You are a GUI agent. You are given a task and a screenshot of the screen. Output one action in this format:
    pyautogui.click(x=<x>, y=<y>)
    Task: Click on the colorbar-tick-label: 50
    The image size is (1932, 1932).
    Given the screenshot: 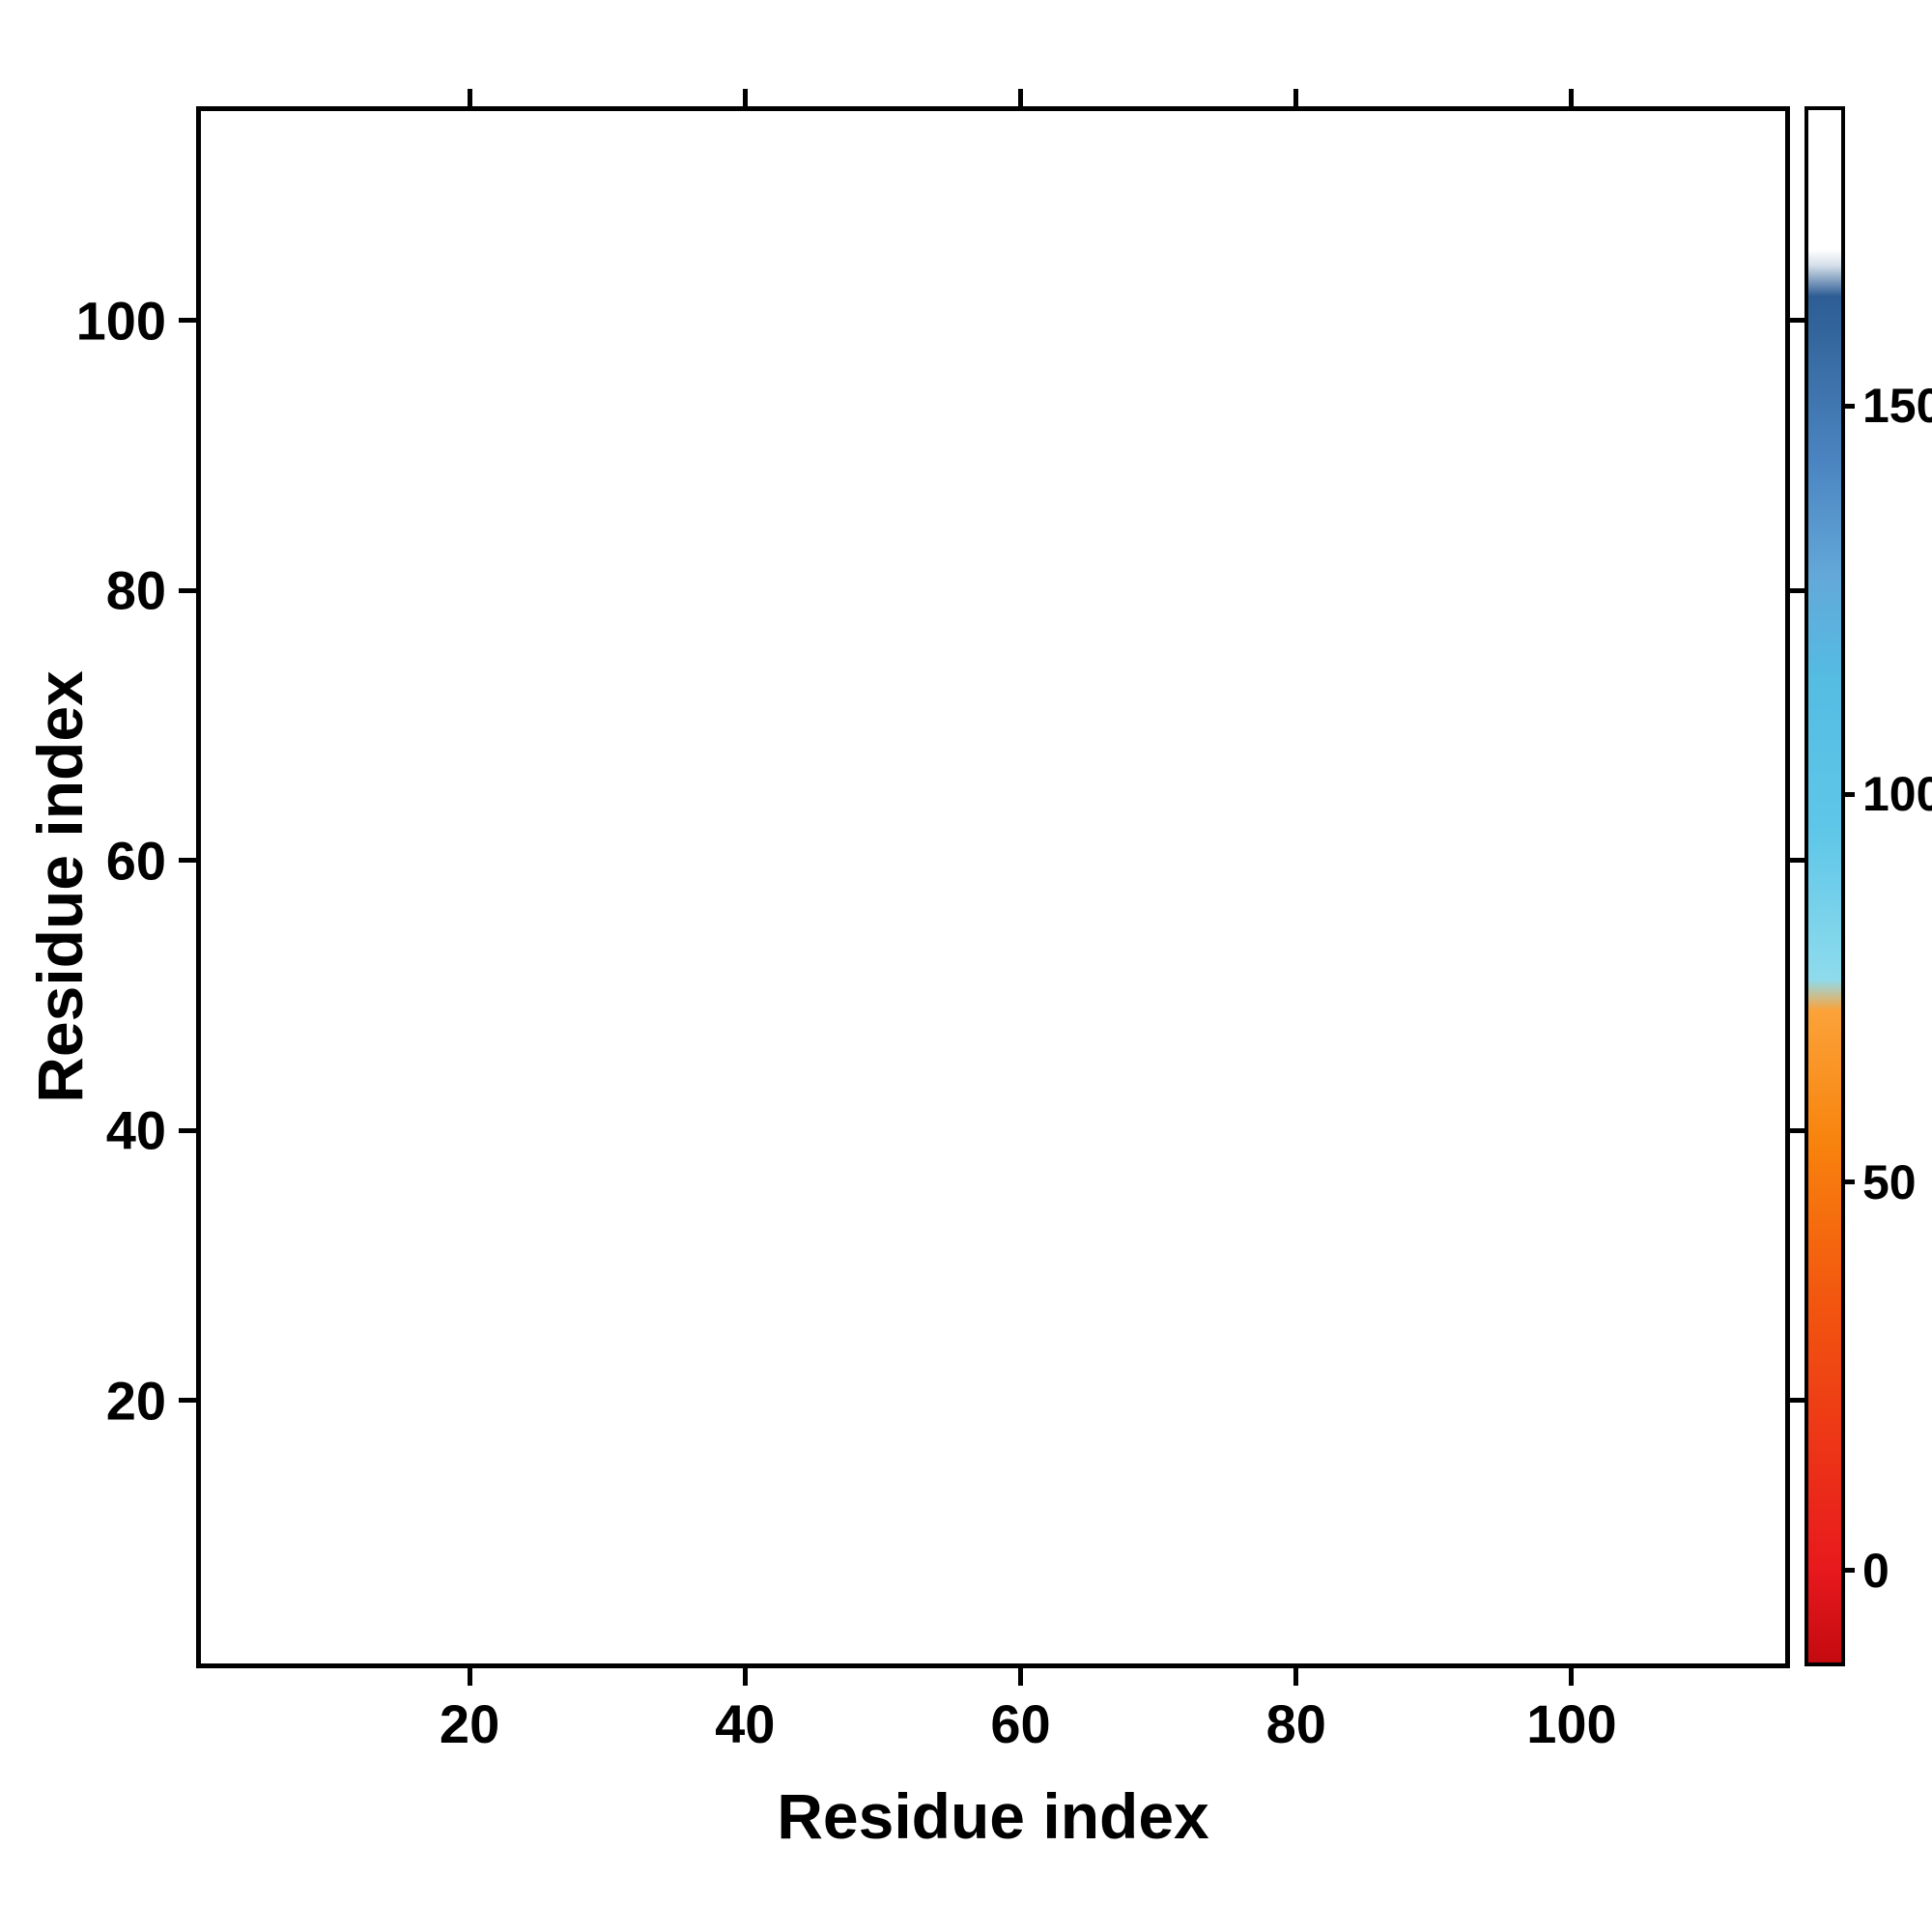 What is the action you would take?
    pyautogui.click(x=1889, y=1181)
    